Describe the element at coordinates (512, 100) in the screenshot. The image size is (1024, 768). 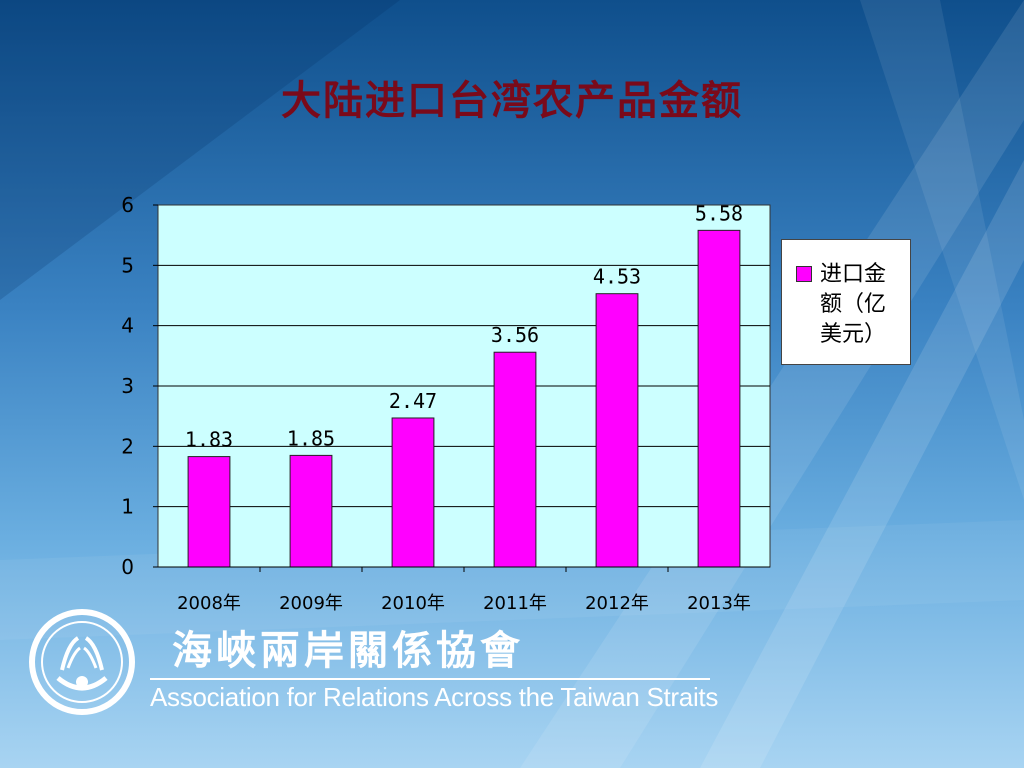
I see `slide-title: 大陆进口台湾农产品金额` at that location.